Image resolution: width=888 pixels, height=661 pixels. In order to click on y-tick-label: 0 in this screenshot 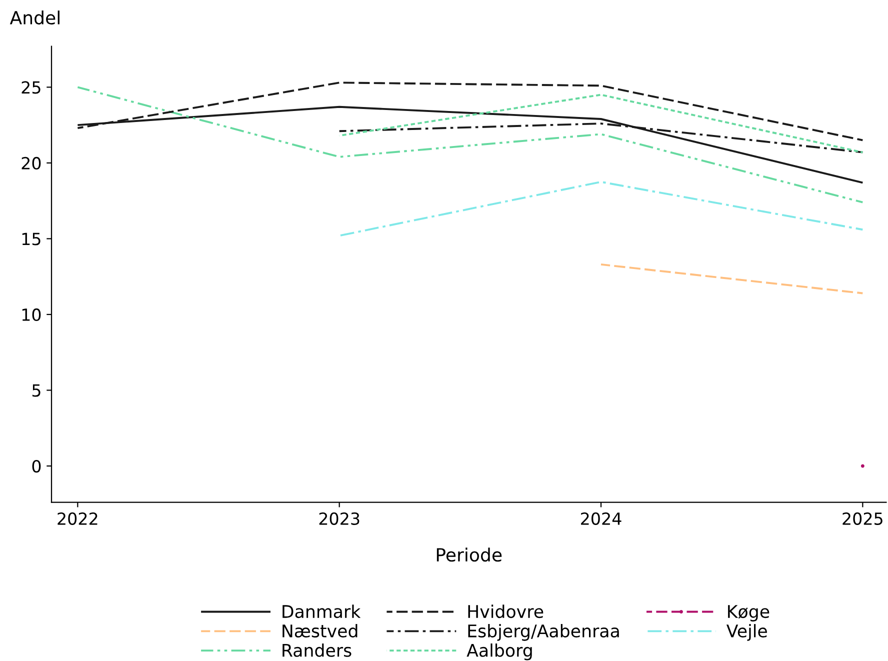, I will do `click(36, 466)`.